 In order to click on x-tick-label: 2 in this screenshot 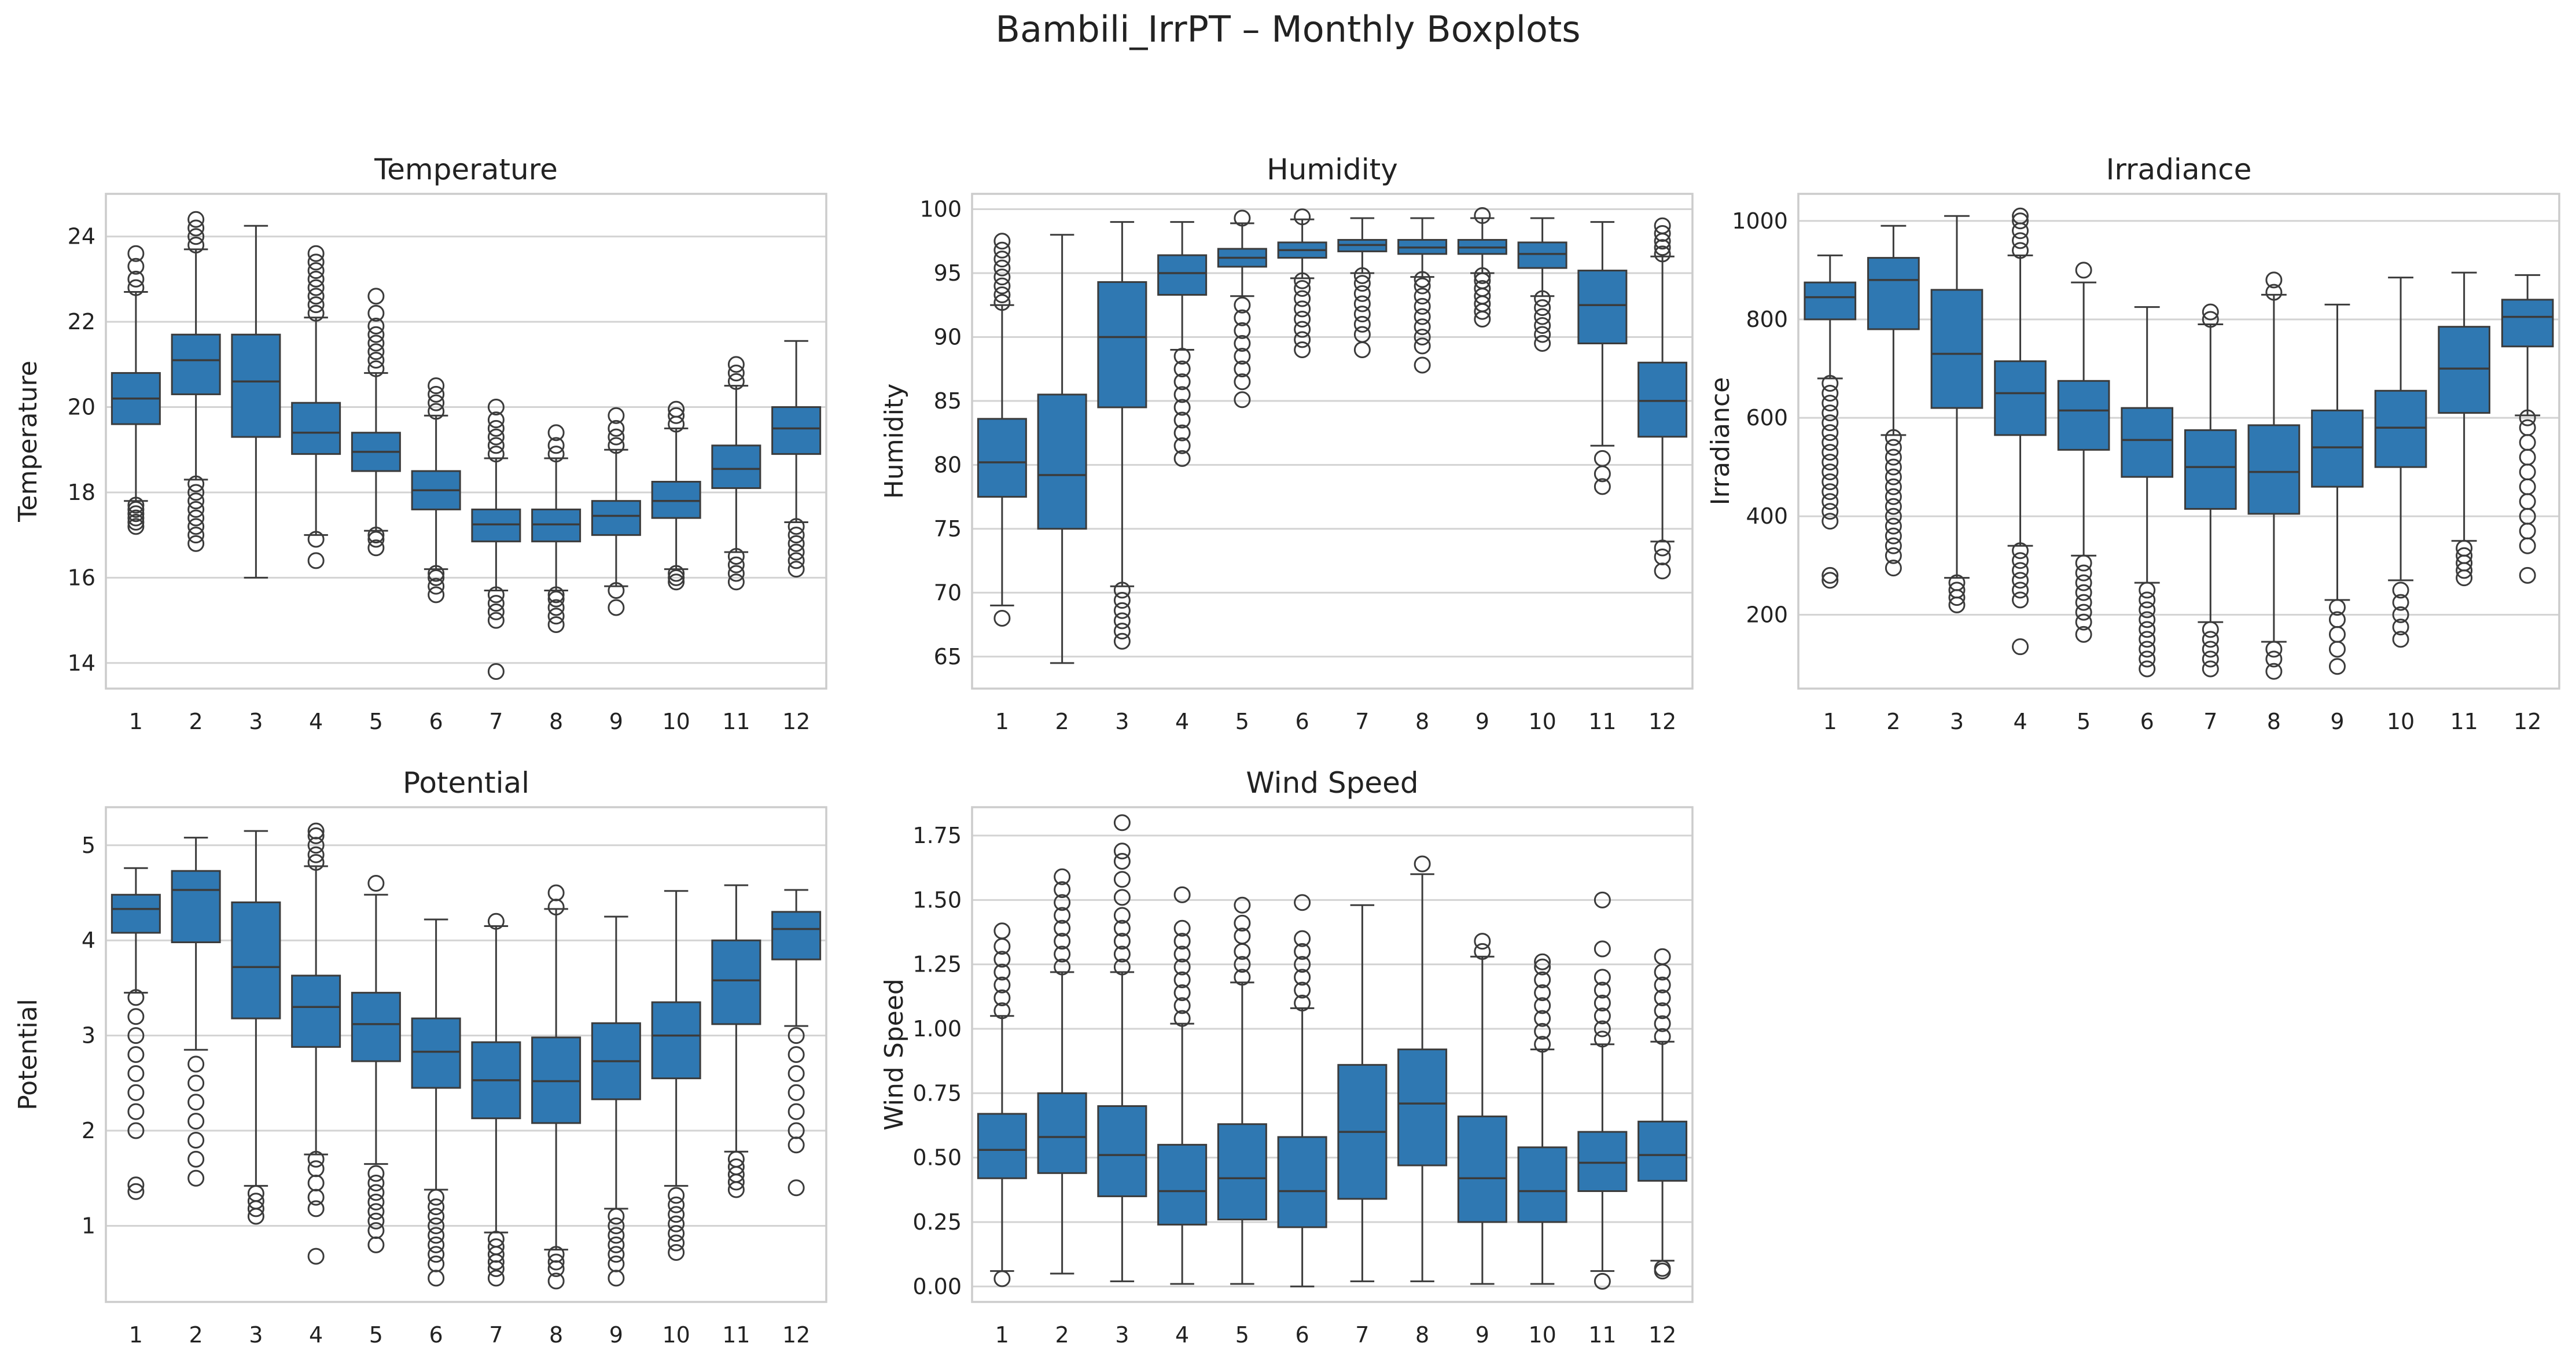, I will do `click(1062, 1335)`.